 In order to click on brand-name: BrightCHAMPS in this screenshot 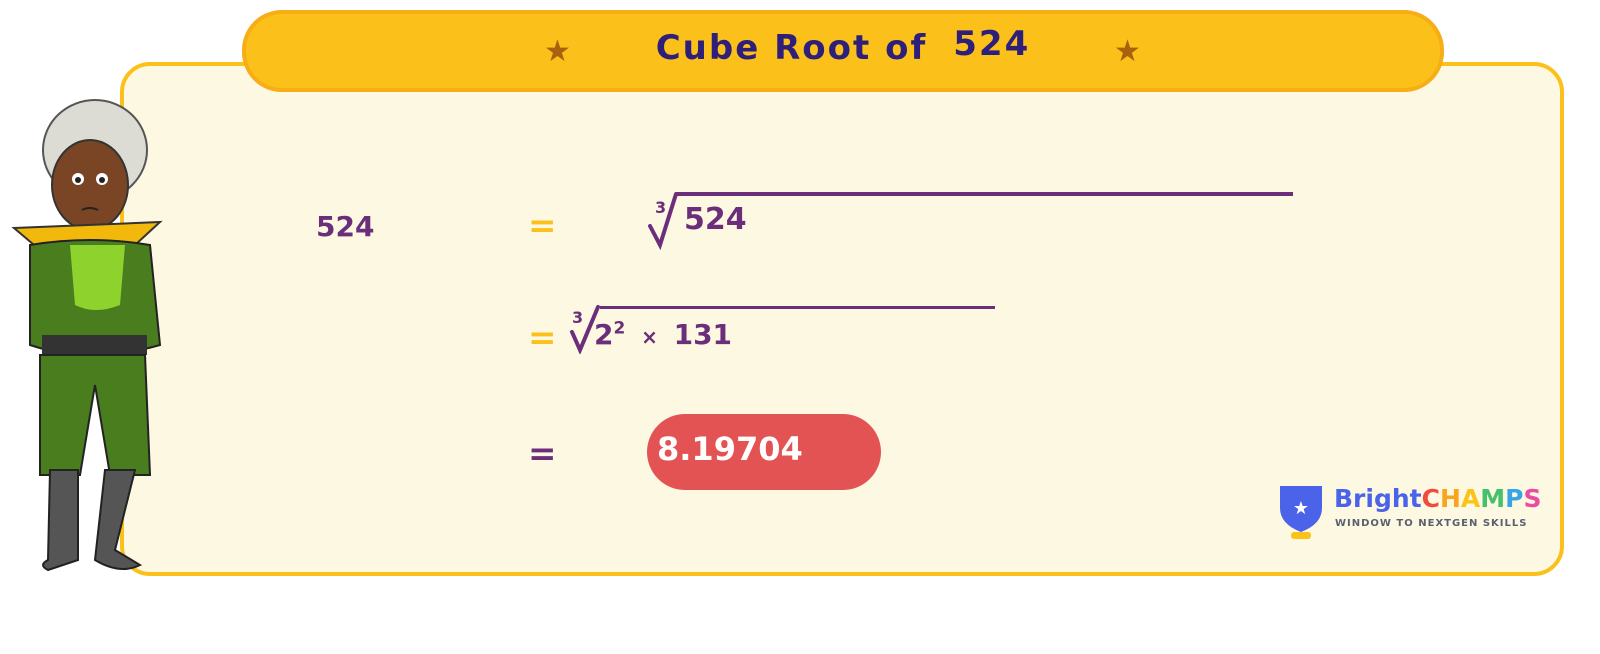, I will do `click(1438, 498)`.